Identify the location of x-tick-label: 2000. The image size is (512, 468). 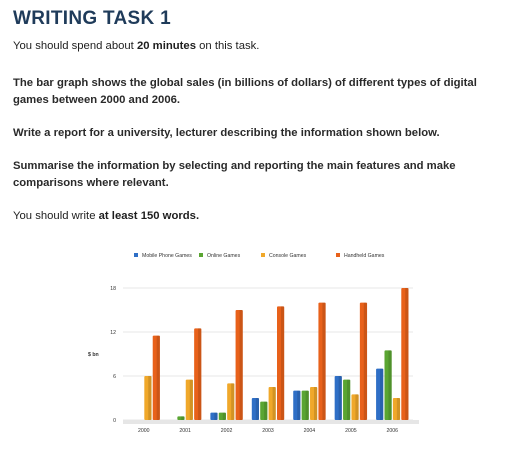
(144, 431).